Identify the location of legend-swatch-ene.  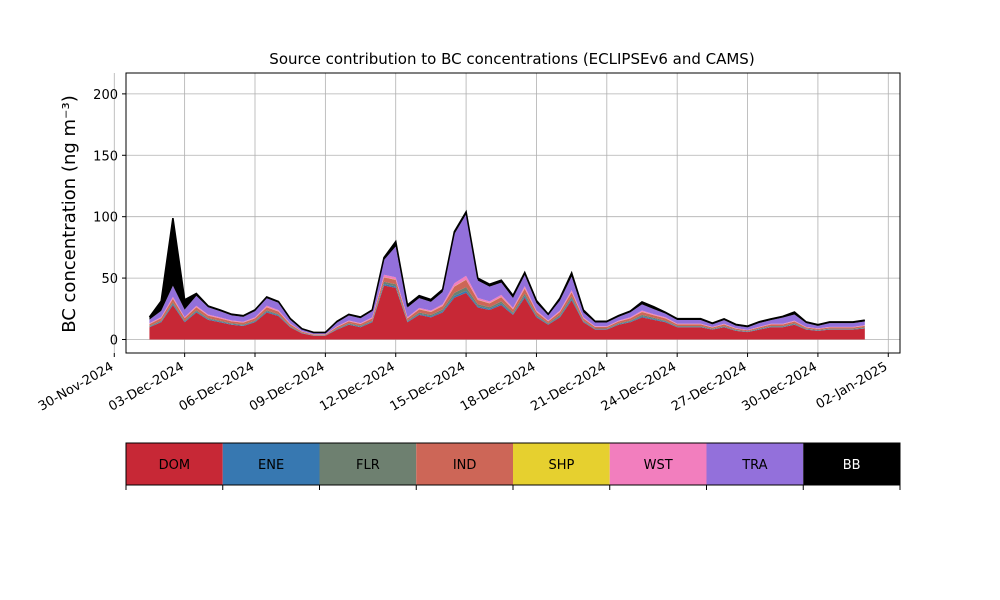
(271, 464).